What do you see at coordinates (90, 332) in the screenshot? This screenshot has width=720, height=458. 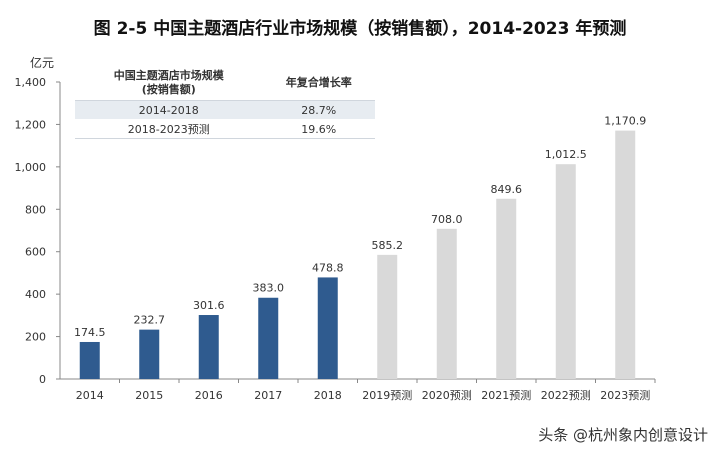 I see `data-label: 174.5` at bounding box center [90, 332].